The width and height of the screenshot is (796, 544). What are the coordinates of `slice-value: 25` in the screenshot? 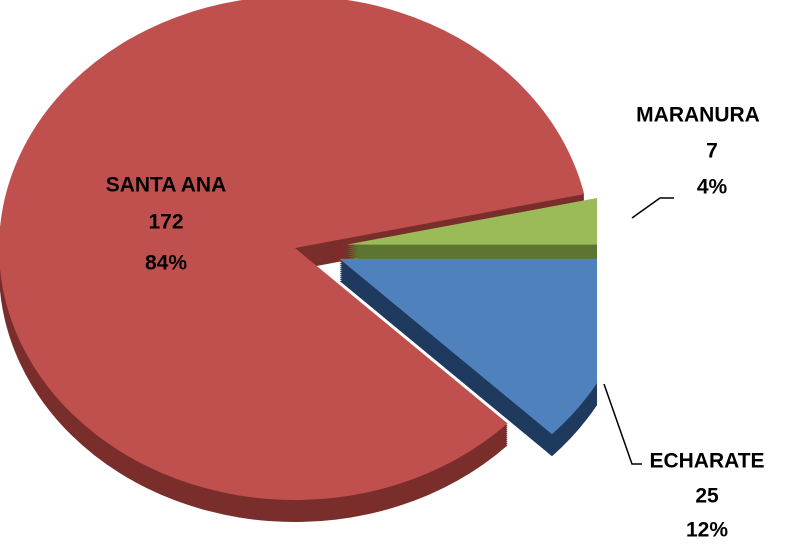 It's located at (707, 496).